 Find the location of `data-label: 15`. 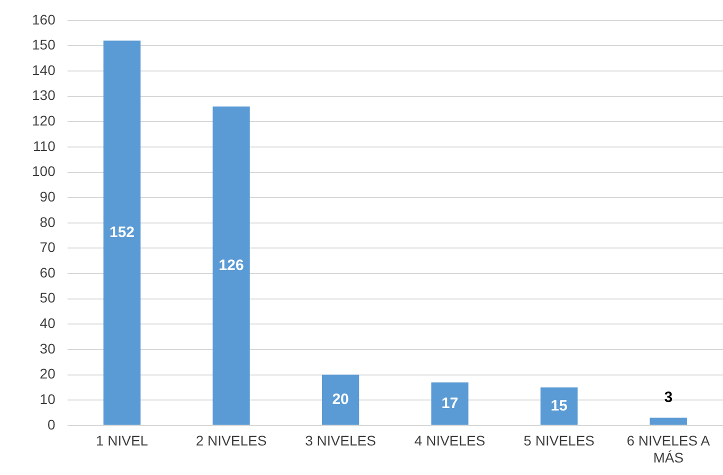

data-label: 15 is located at coordinates (559, 405).